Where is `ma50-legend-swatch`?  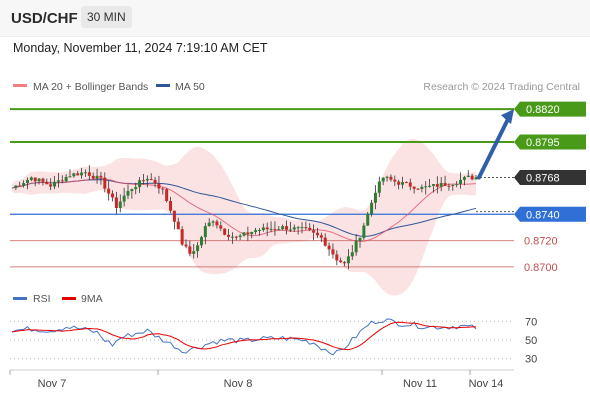
ma50-legend-swatch is located at coordinates (163, 85).